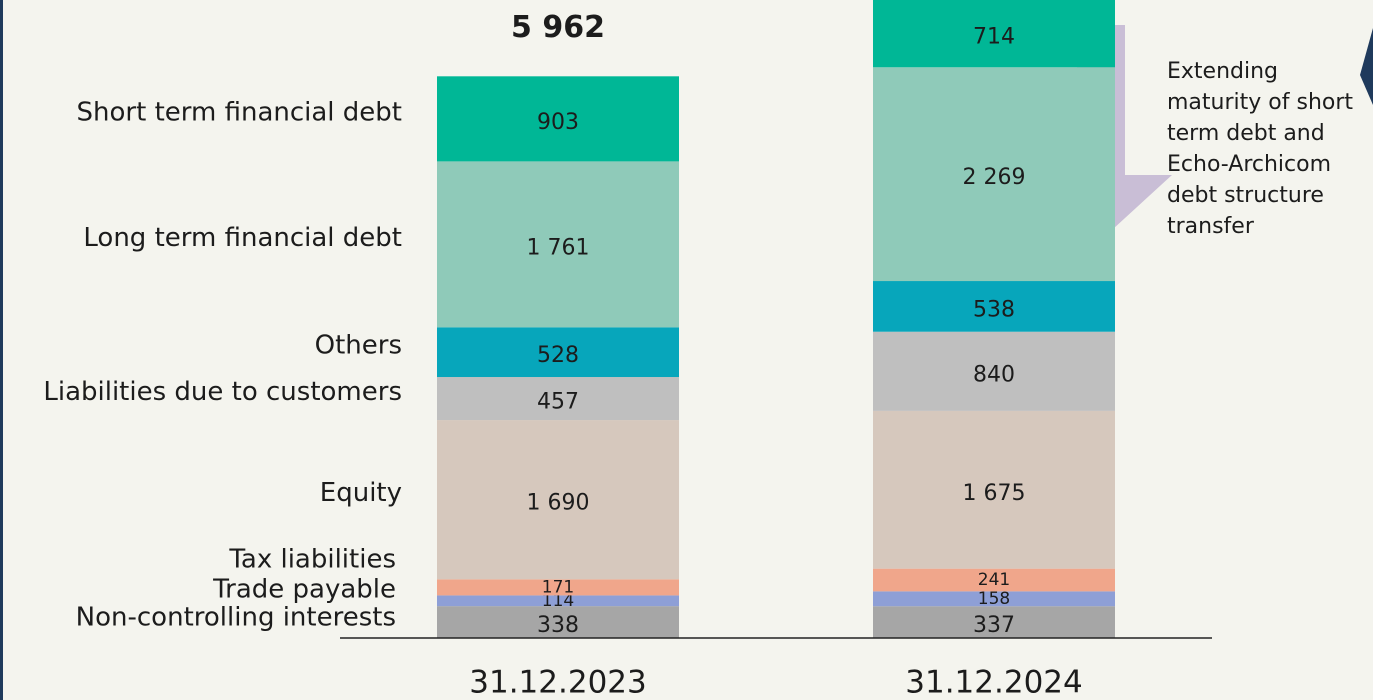  Describe the element at coordinates (994, 37) in the screenshot. I see `value-label: 714` at that location.